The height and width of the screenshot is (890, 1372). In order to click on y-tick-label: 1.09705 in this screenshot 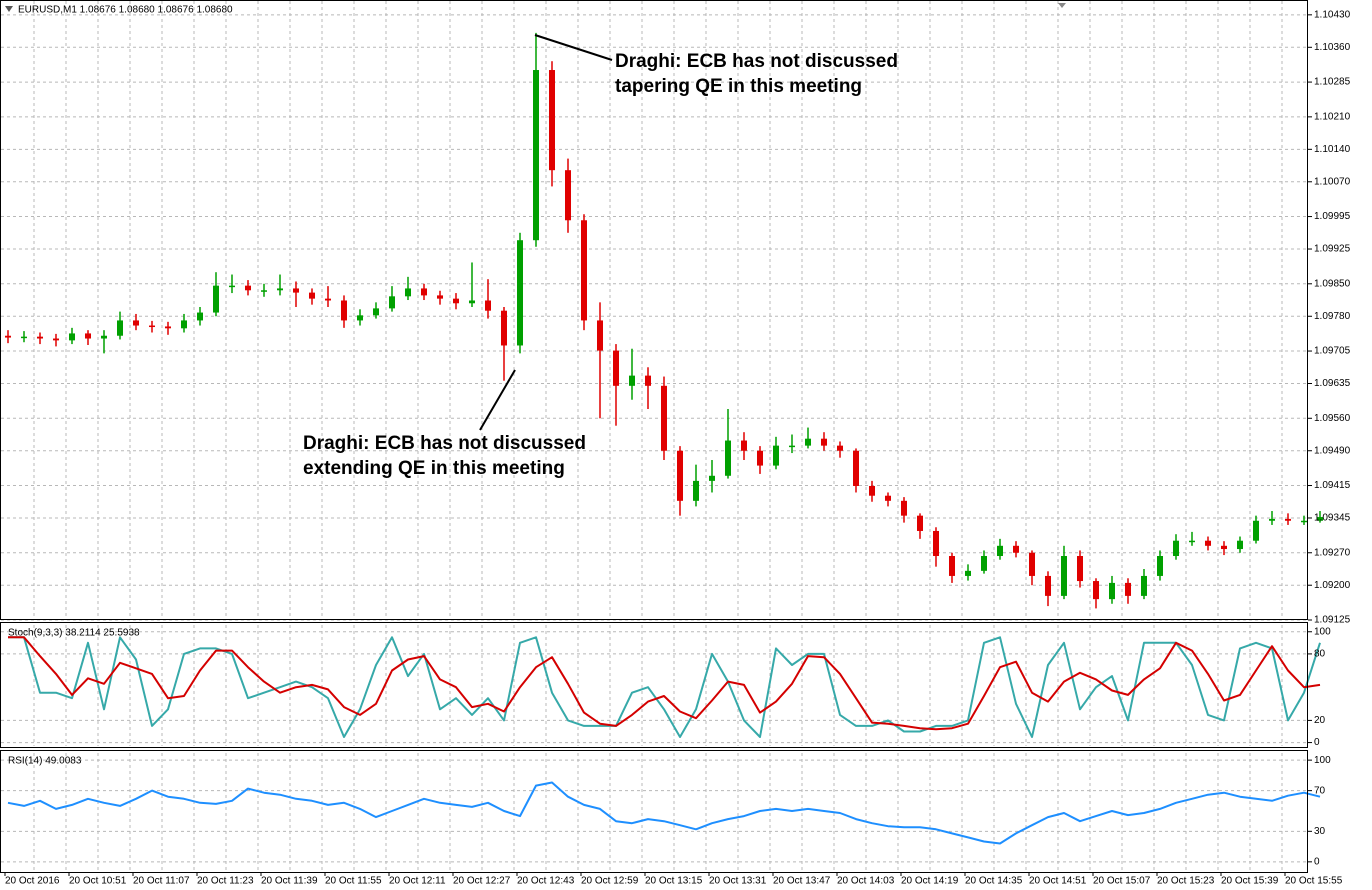, I will do `click(1332, 351)`.